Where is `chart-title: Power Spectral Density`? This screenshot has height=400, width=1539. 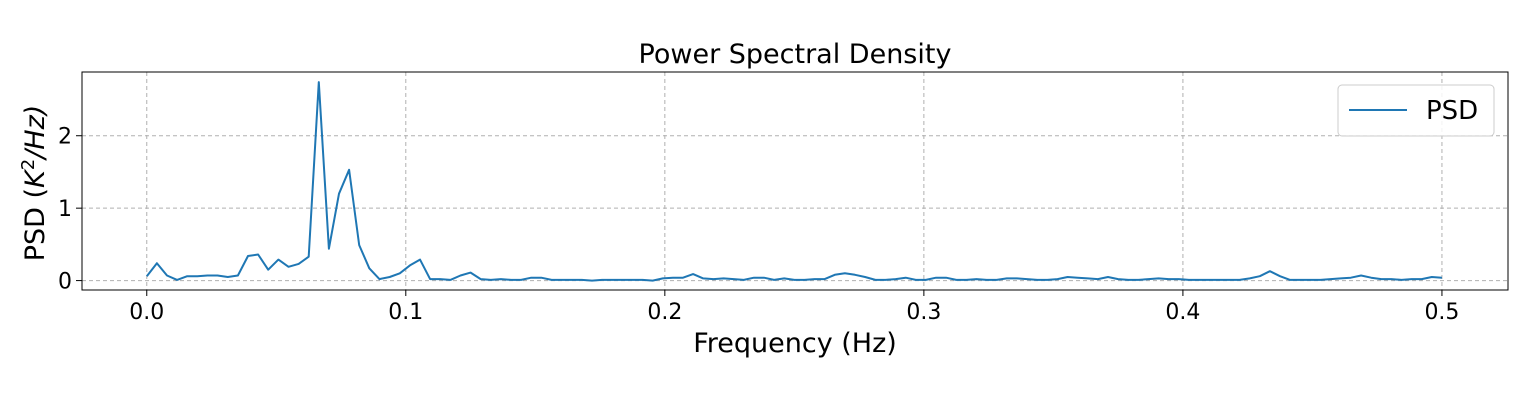 chart-title: Power Spectral Density is located at coordinates (795, 54).